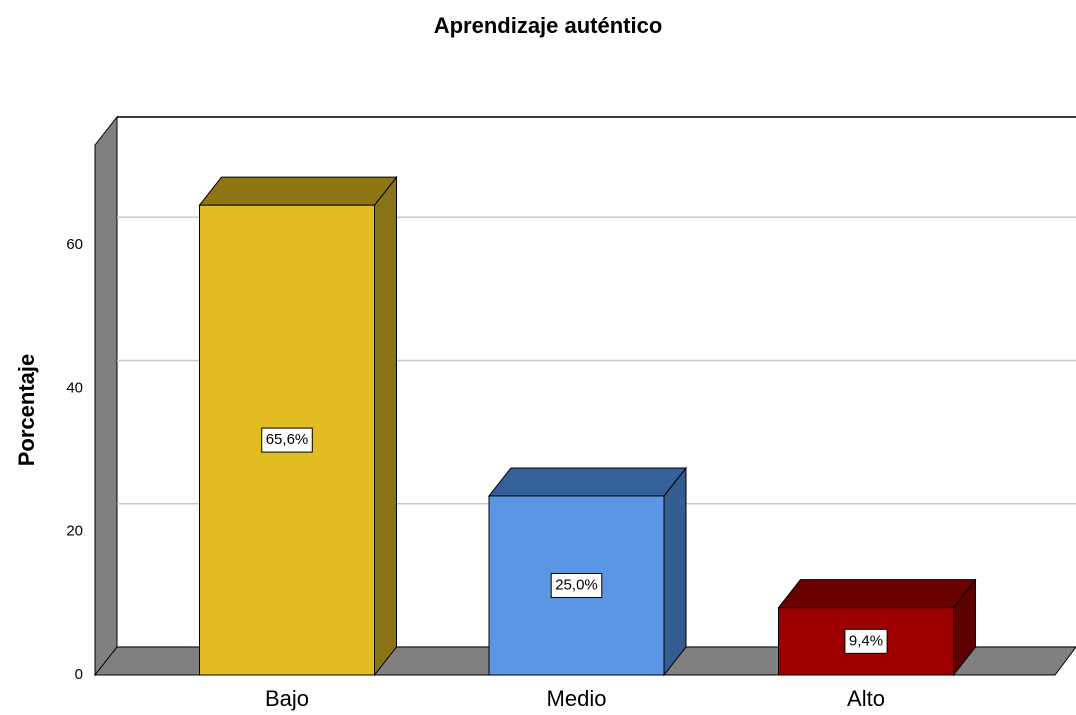 Image resolution: width=1076 pixels, height=715 pixels. I want to click on bar, so click(866, 641).